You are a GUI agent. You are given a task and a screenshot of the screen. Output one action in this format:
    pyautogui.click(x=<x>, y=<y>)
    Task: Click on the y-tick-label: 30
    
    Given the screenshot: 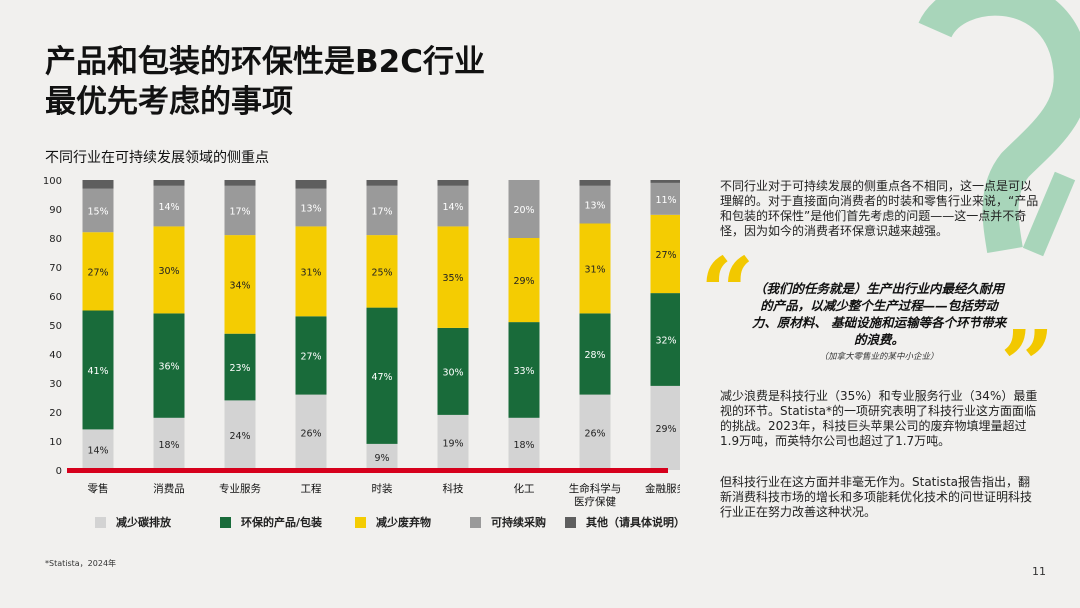 What is the action you would take?
    pyautogui.click(x=55, y=384)
    